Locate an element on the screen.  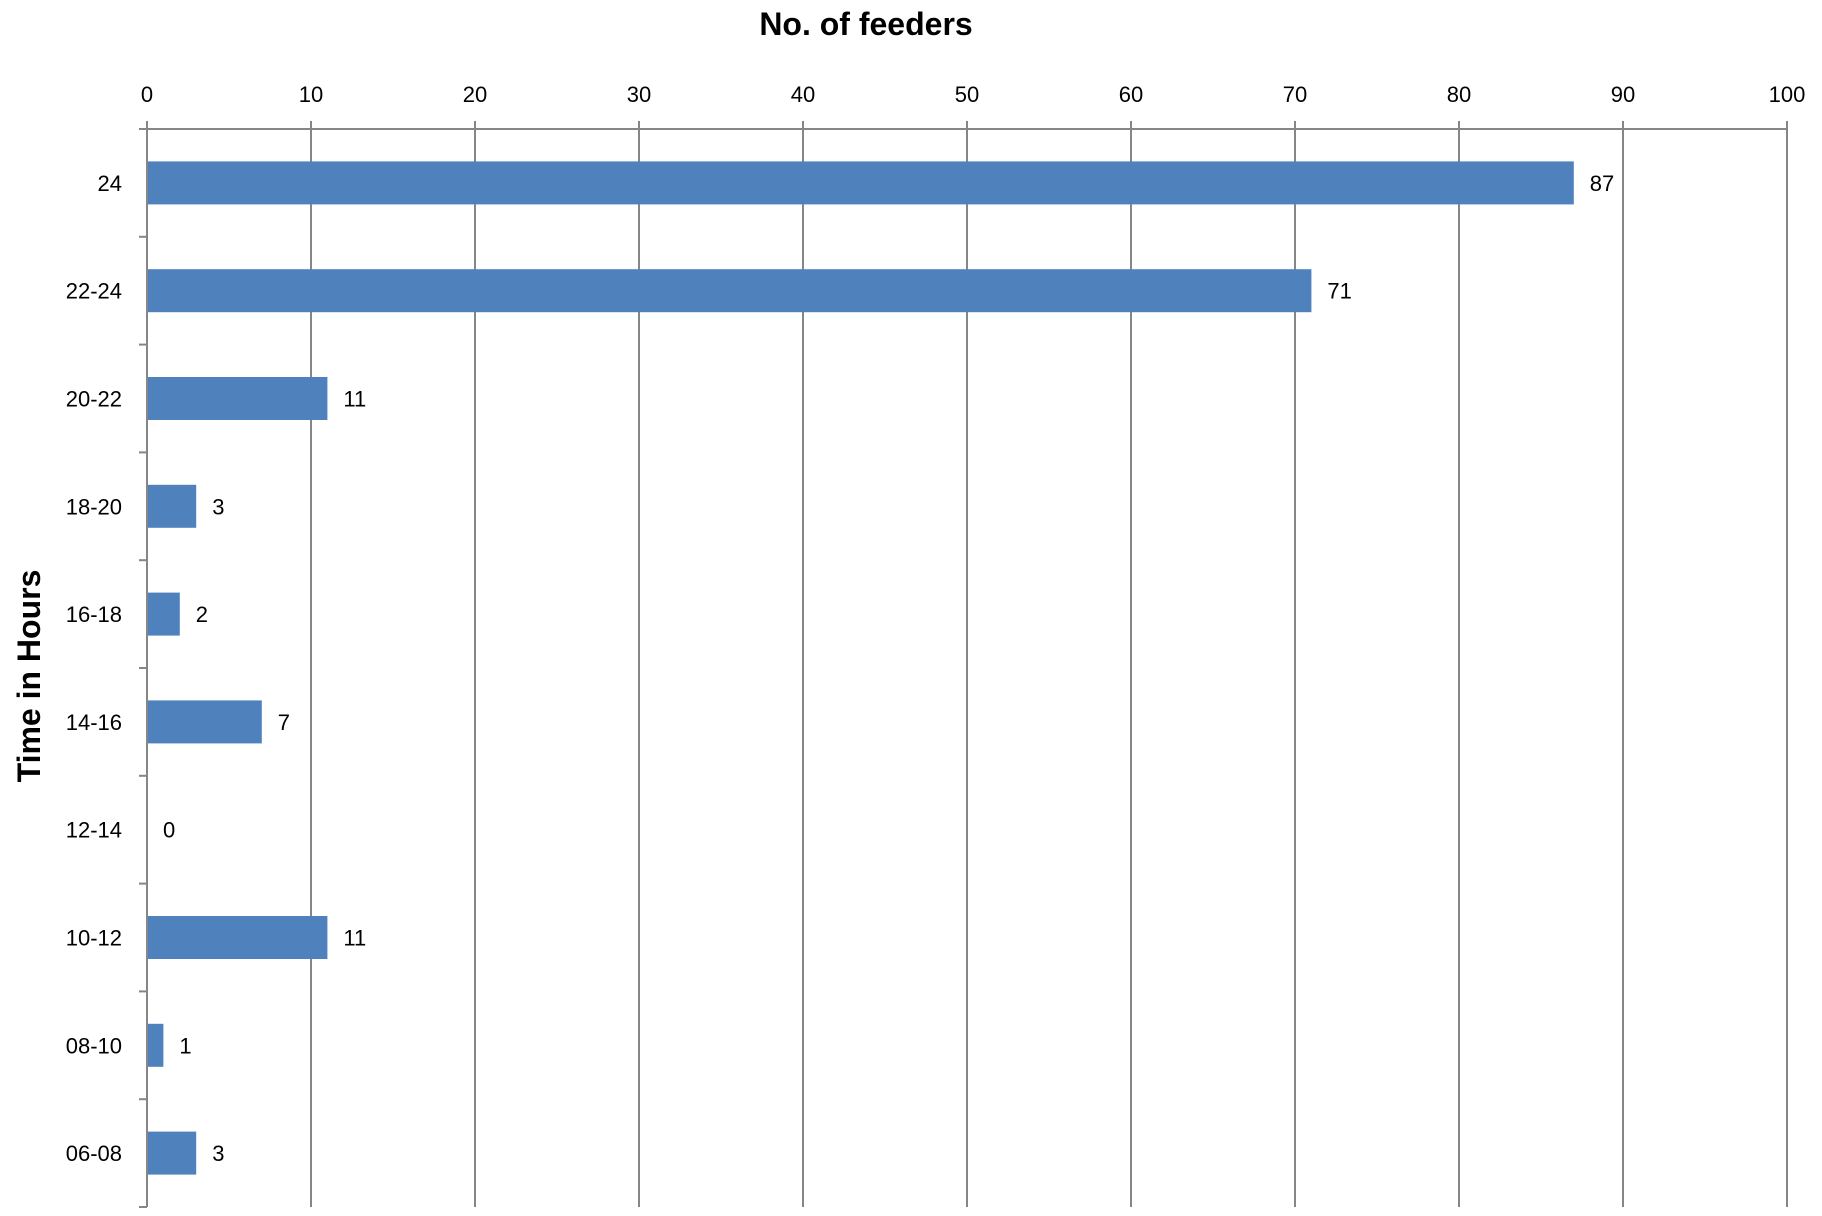
data-label: 7 is located at coordinates (284, 722).